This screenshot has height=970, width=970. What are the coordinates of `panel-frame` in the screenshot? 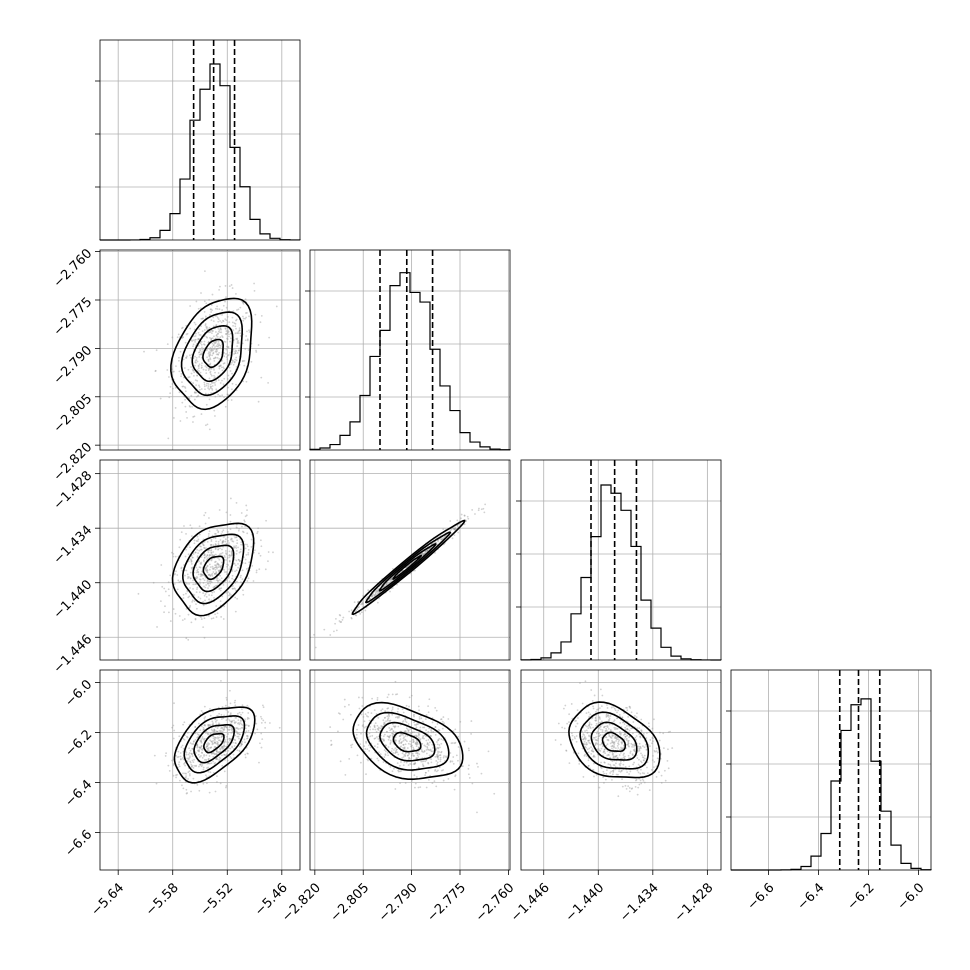 It's located at (410, 770).